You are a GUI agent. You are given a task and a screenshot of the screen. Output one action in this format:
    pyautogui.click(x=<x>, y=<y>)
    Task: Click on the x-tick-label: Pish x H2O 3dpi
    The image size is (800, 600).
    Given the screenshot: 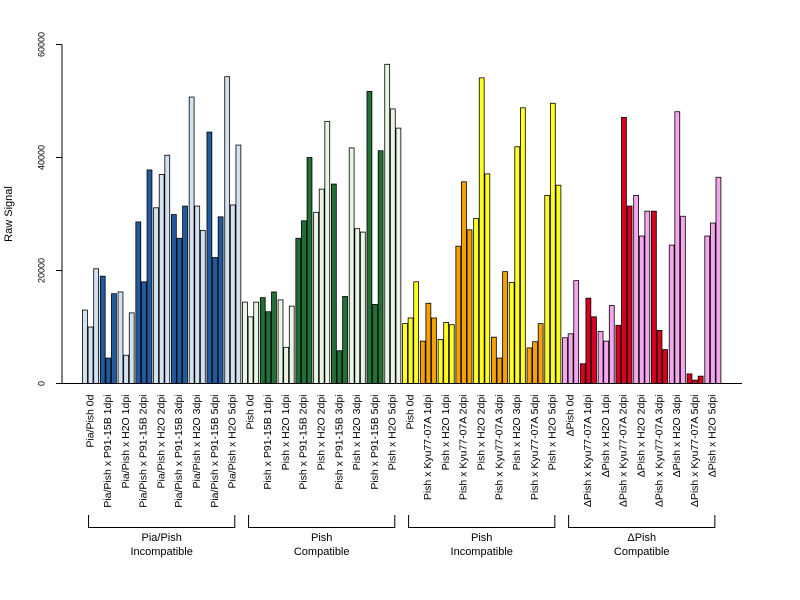 What is the action you would take?
    pyautogui.click(x=357, y=433)
    